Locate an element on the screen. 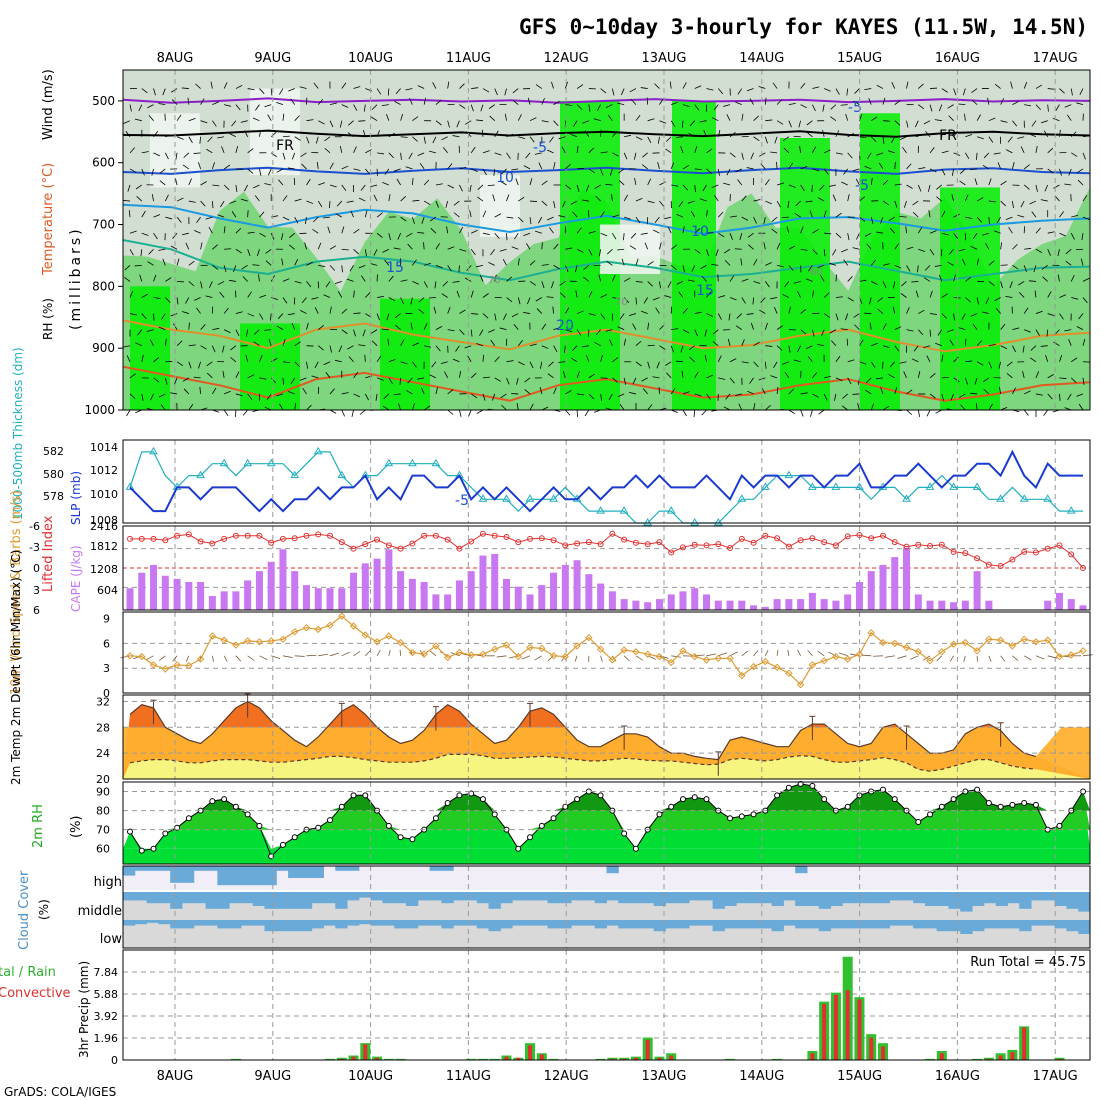  cloud-unit: (%) is located at coordinates (44, 909).